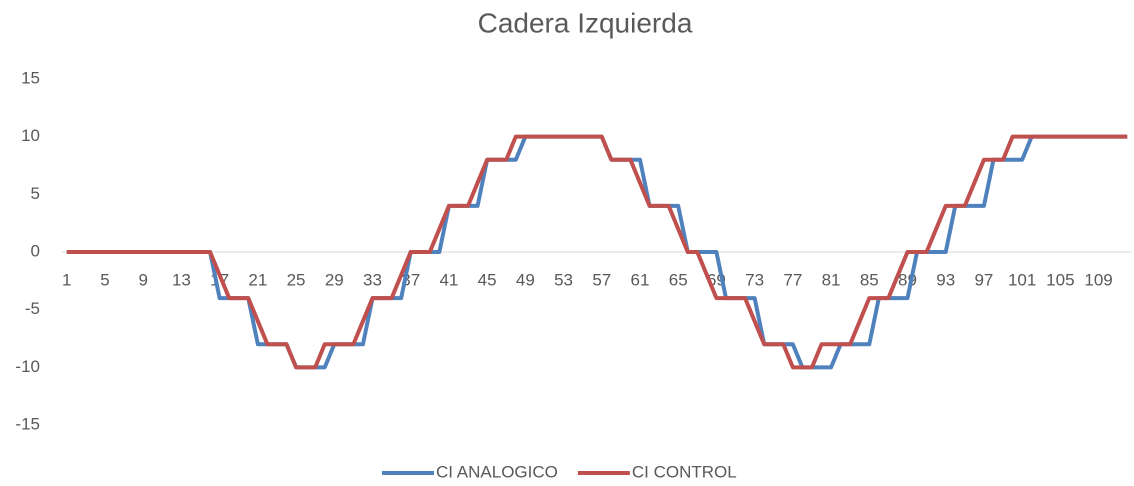  I want to click on x-tick-label: 73, so click(754, 279).